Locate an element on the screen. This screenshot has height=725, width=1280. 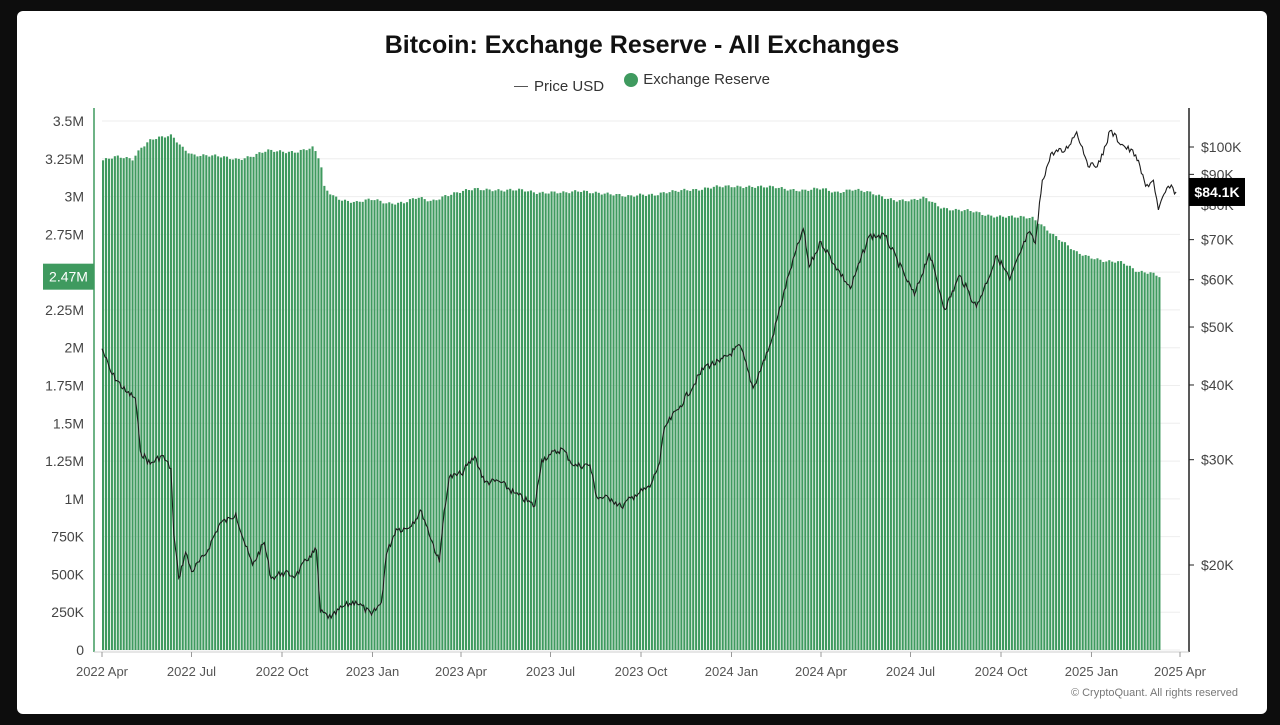
y-right-tick-label: $70K is located at coordinates (1217, 240).